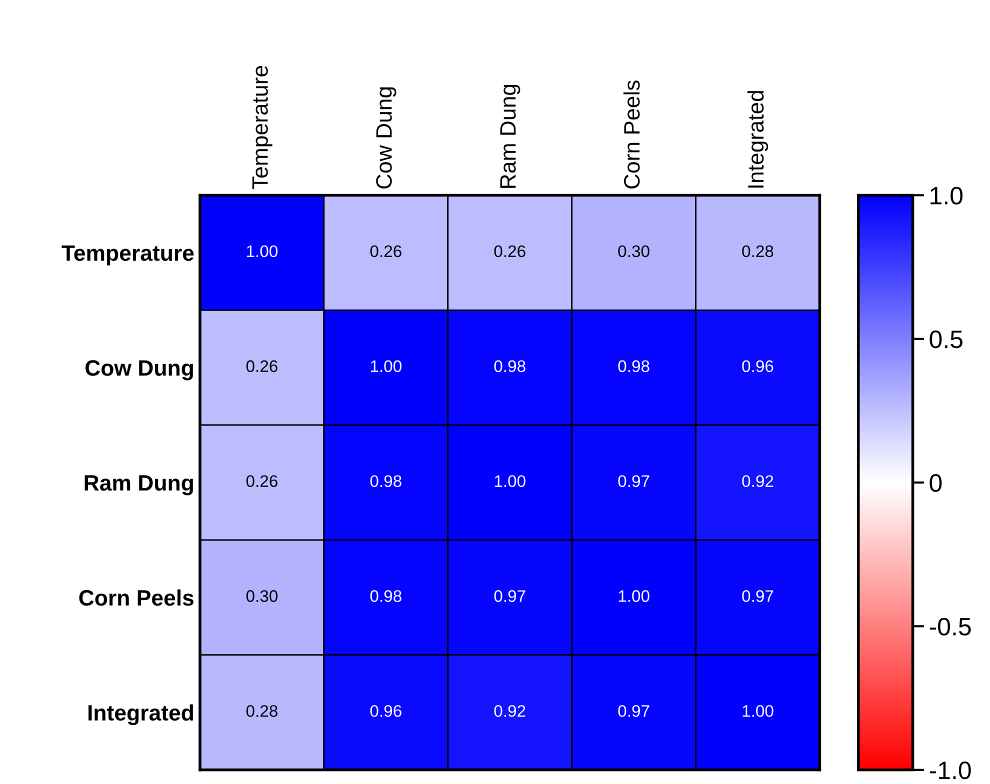  What do you see at coordinates (946, 195) in the screenshot?
I see `color-bar-label: 1.0` at bounding box center [946, 195].